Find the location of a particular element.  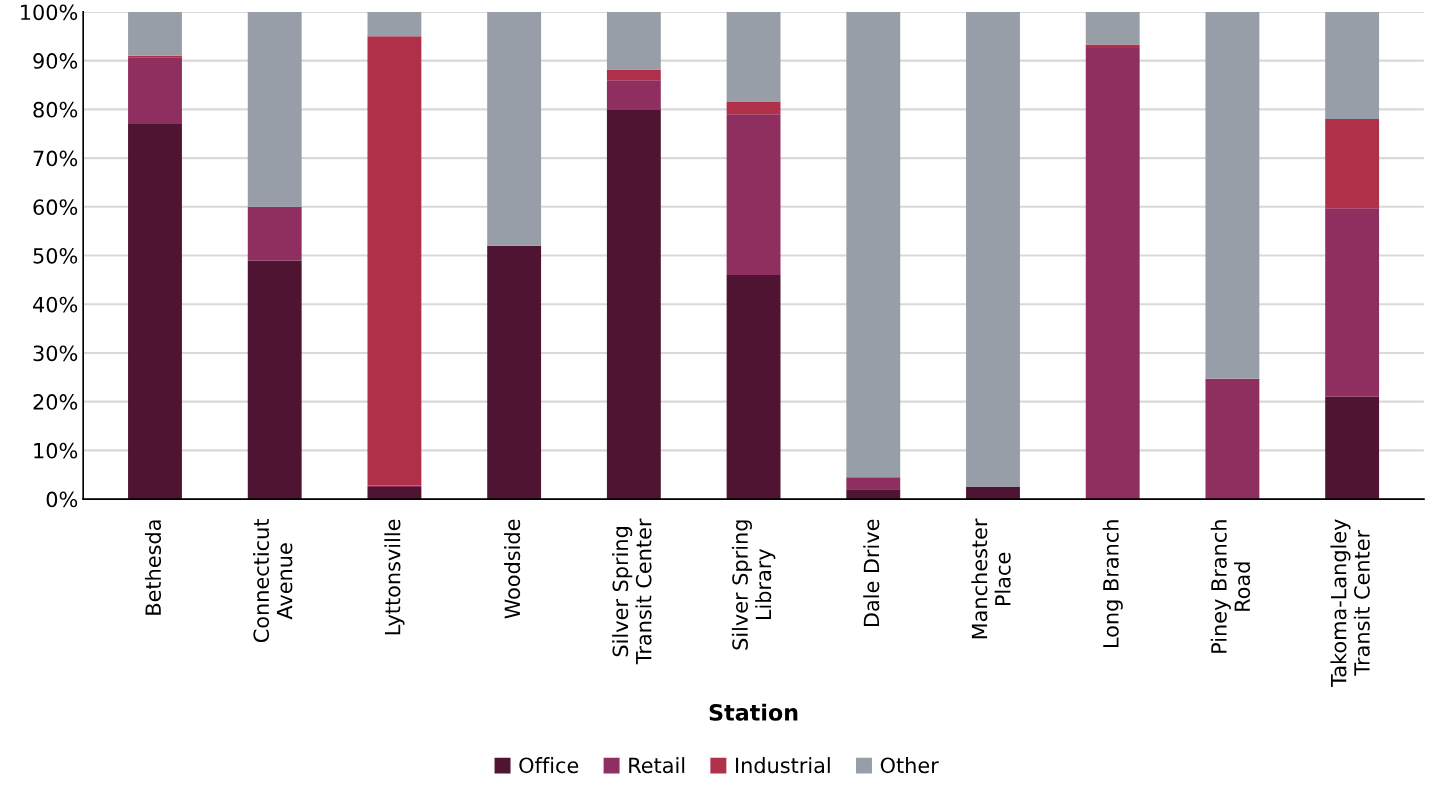

x-tick-label: Lyttonsville is located at coordinates (394, 577).